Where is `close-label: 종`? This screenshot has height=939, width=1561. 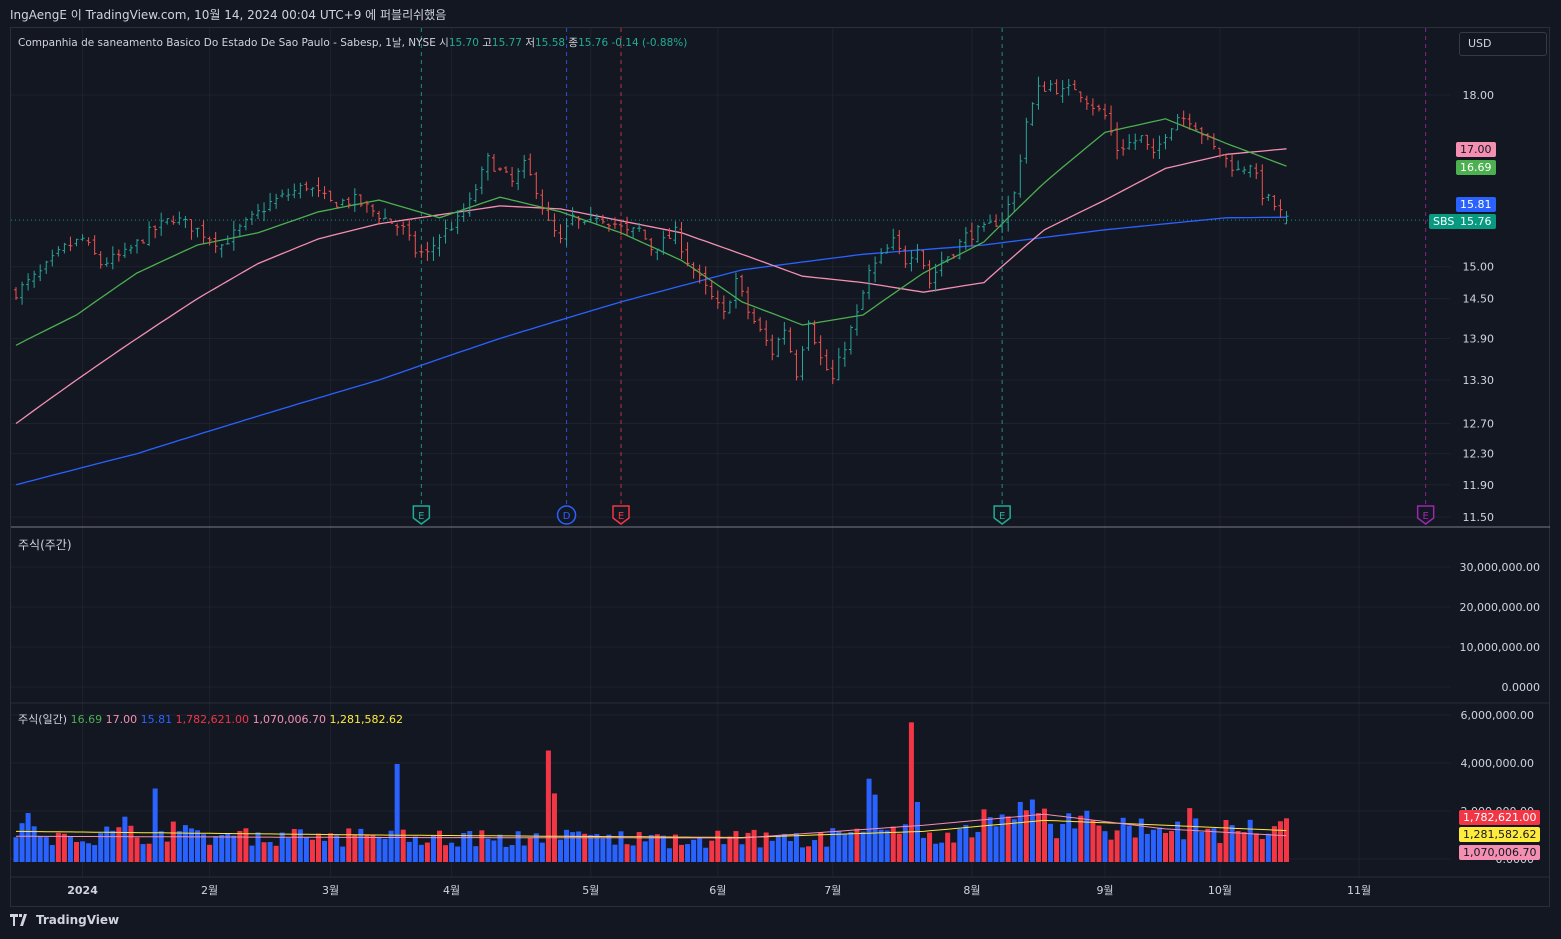
close-label: 종 is located at coordinates (573, 43).